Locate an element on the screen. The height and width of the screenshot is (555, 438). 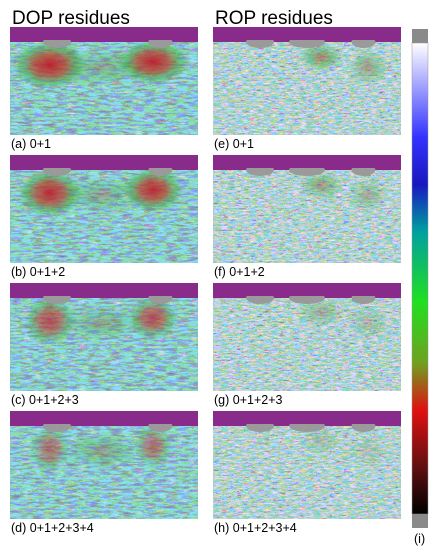
panel: (g) 0+1+2+3 is located at coordinates (307, 345).